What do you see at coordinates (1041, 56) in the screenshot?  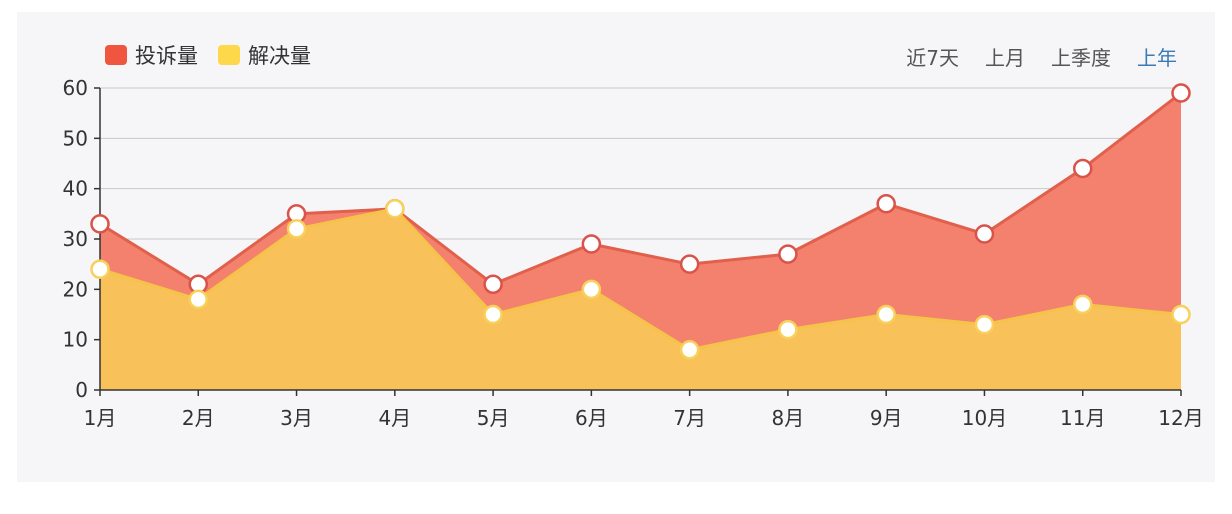 I see `time-range-tabs: 近7天 上月 上季度 上年` at bounding box center [1041, 56].